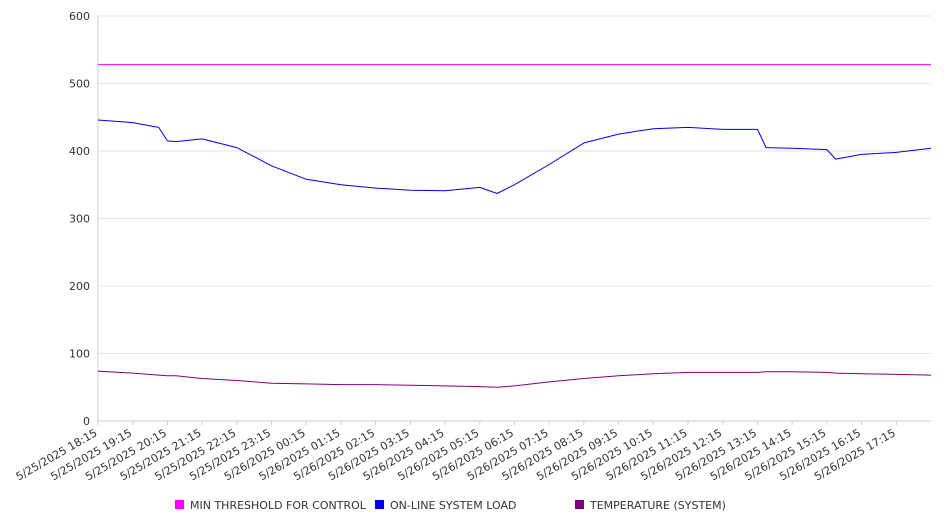  I want to click on y-tick-label: 0, so click(86, 421).